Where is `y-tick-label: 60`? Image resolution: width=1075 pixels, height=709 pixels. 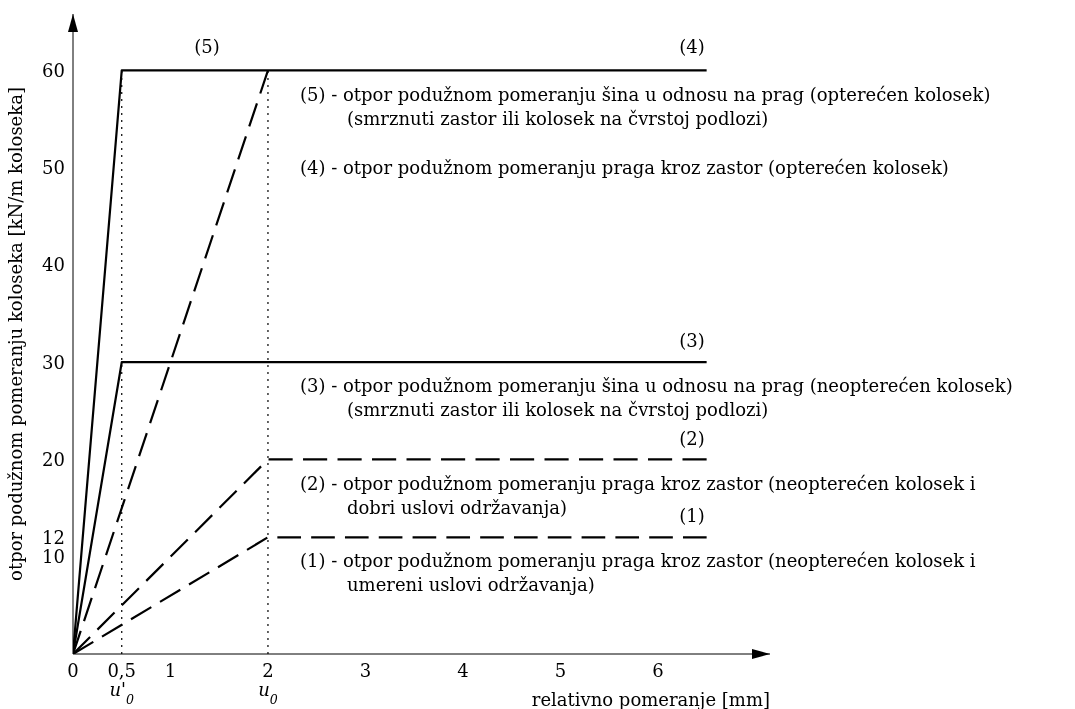
y-tick-label: 60 is located at coordinates (53, 70).